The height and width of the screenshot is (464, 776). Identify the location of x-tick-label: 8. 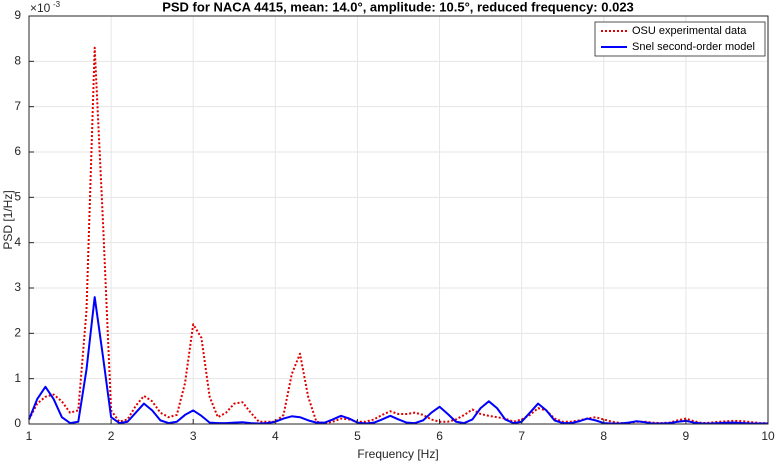
(603, 436).